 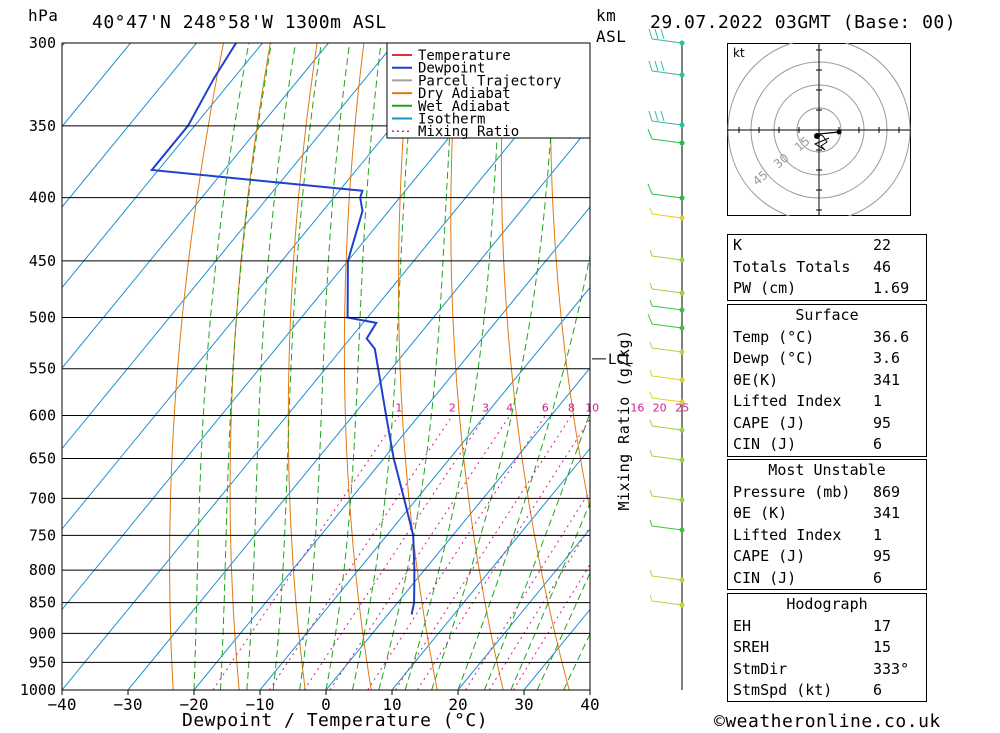 I want to click on storm-motion-vector, so click(x=829, y=133).